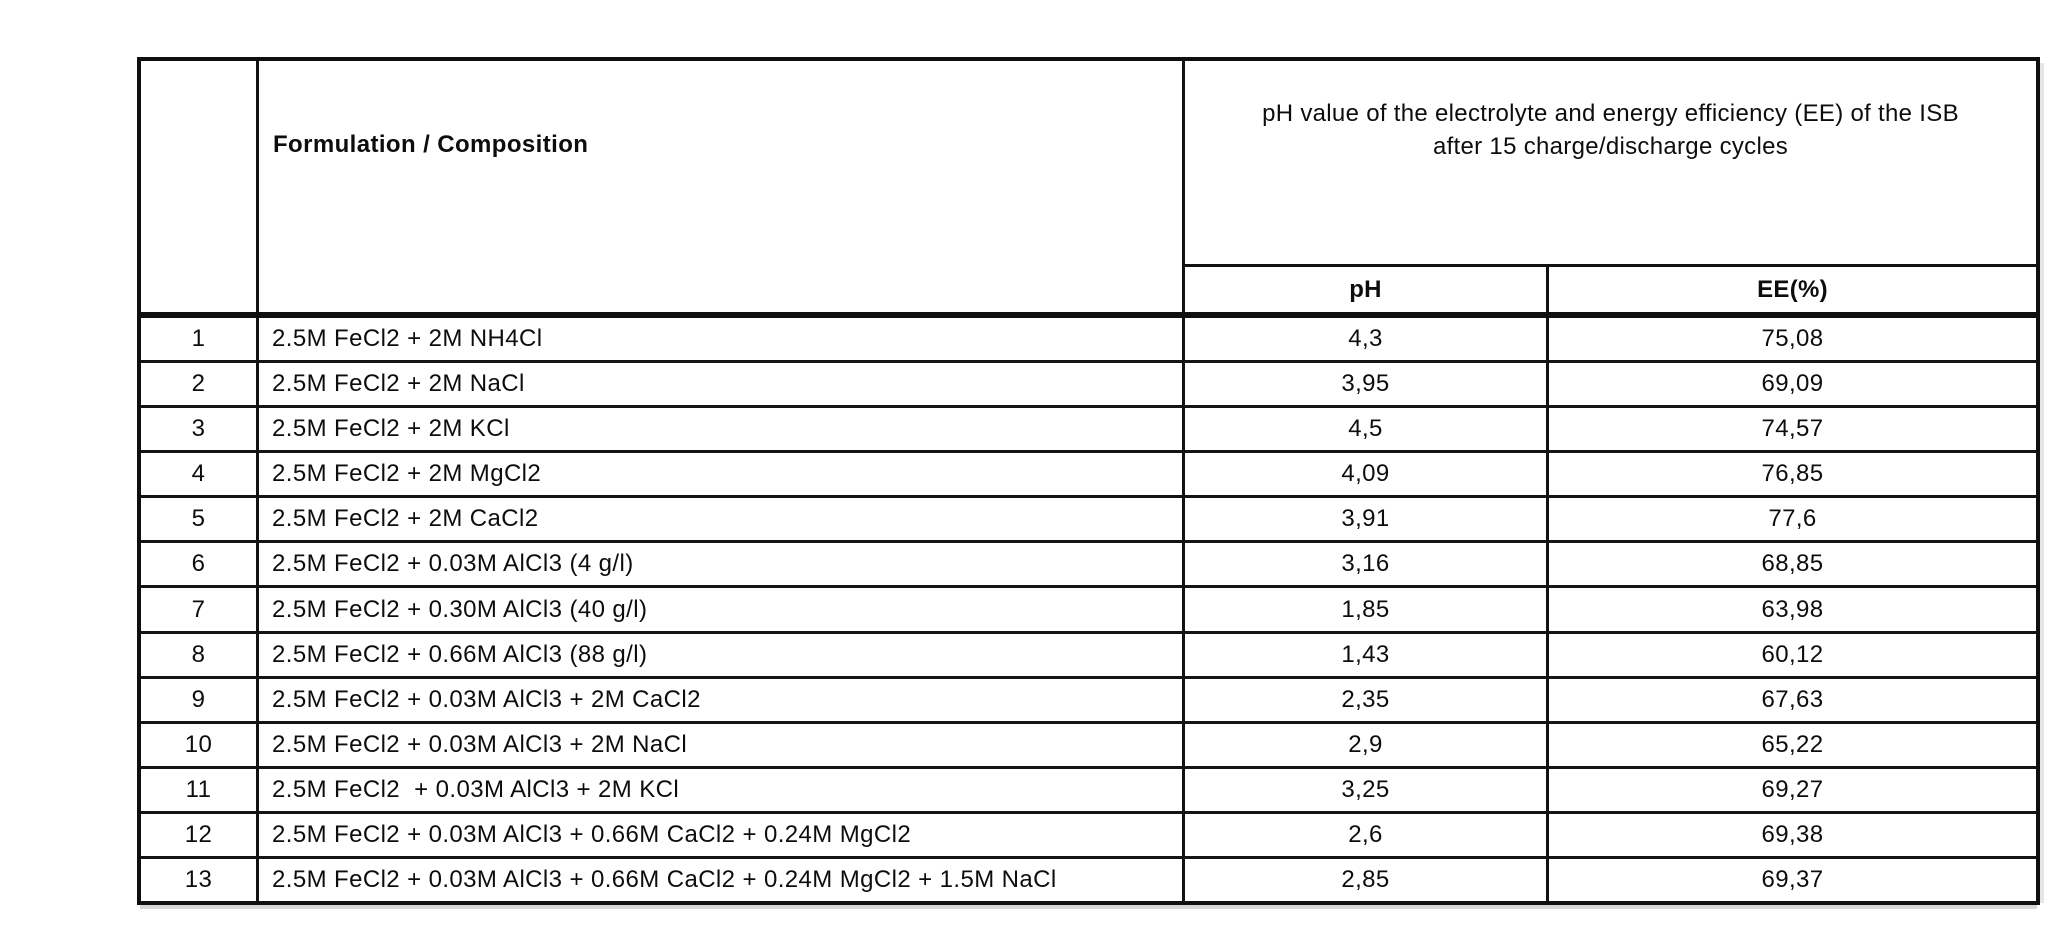 The height and width of the screenshot is (947, 2054). What do you see at coordinates (1367, 474) in the screenshot?
I see `ph-value-cell: 4,09` at bounding box center [1367, 474].